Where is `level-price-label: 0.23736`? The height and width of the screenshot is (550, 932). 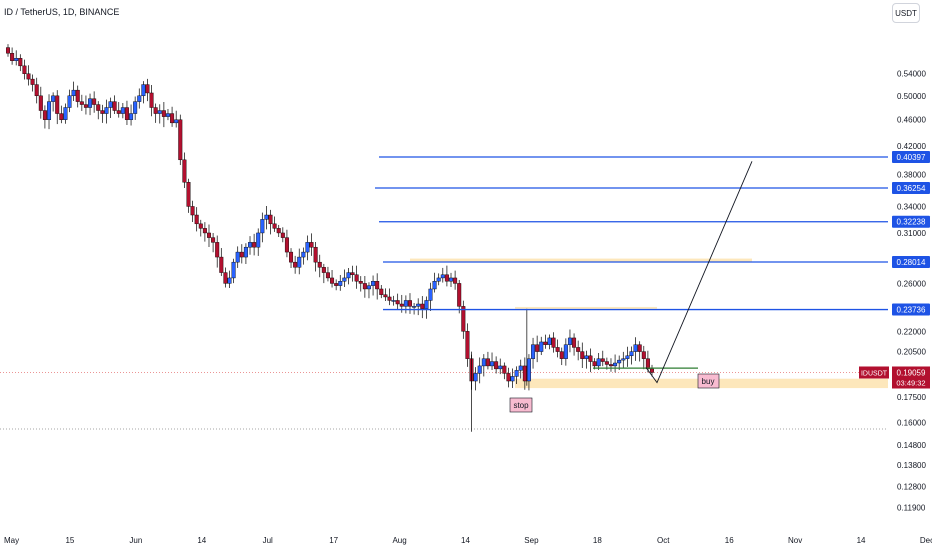 level-price-label: 0.23736 is located at coordinates (911, 309).